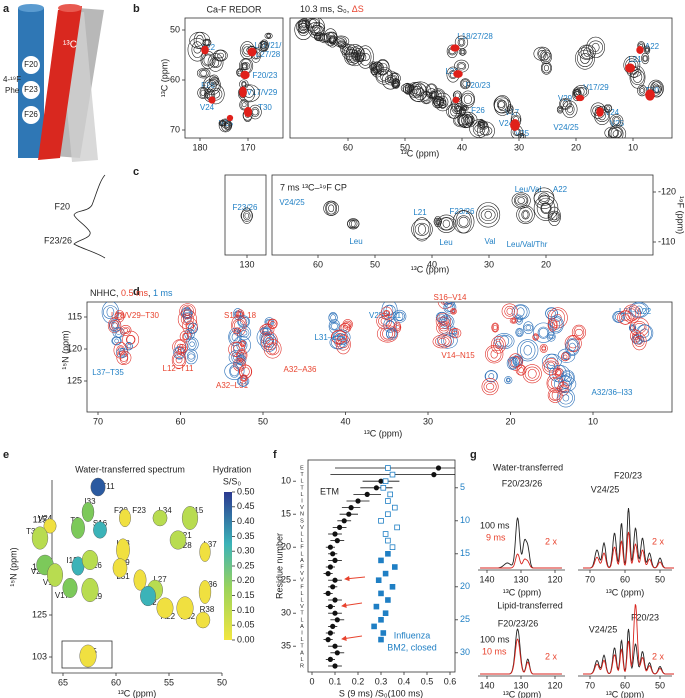 Image resolution: width=685 pixels, height=698 pixels. I want to click on arrows, so click(353, 608).